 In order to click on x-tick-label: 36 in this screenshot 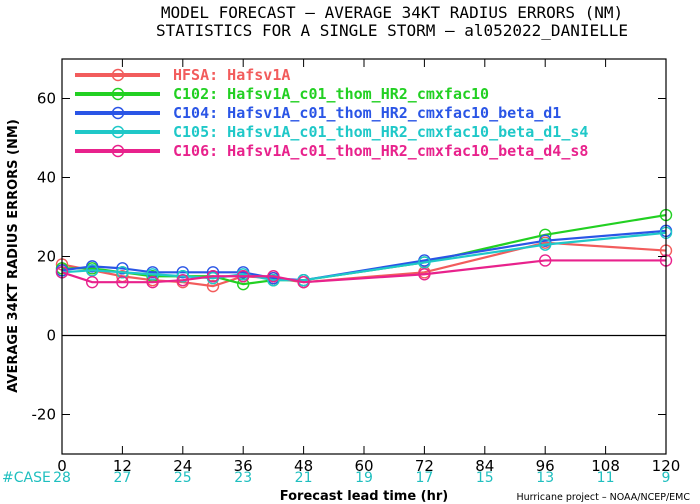, I will do `click(243, 466)`.